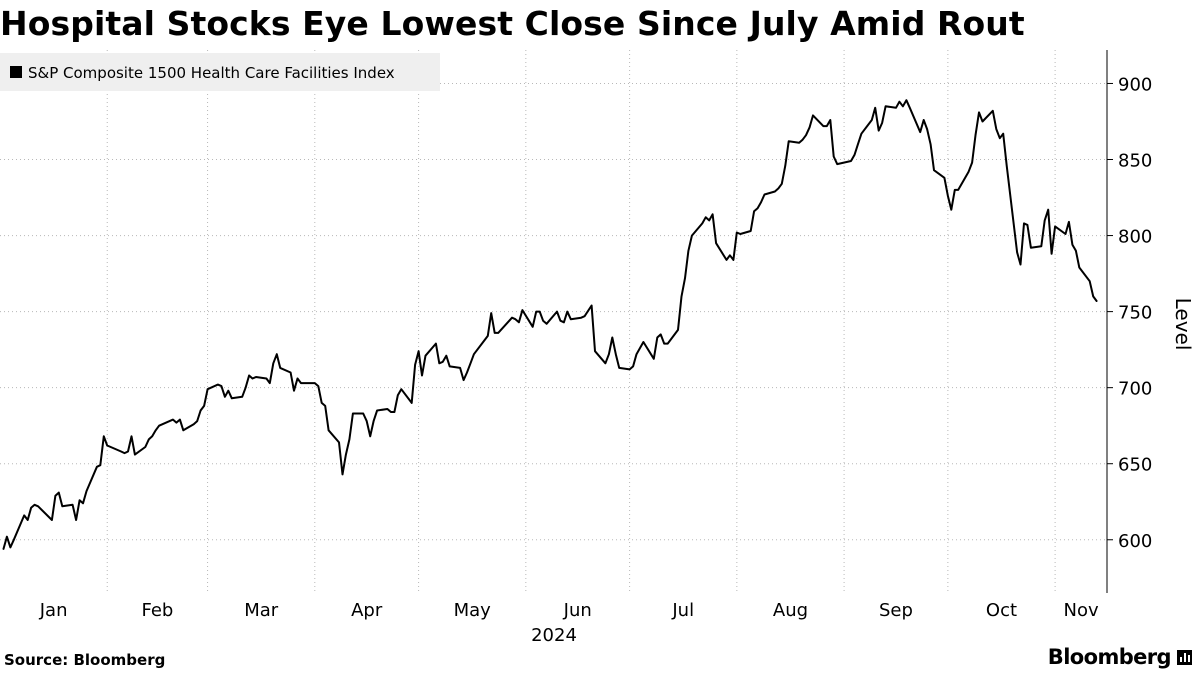  Describe the element at coordinates (577, 610) in the screenshot. I see `x-tick-label: Jun` at that location.